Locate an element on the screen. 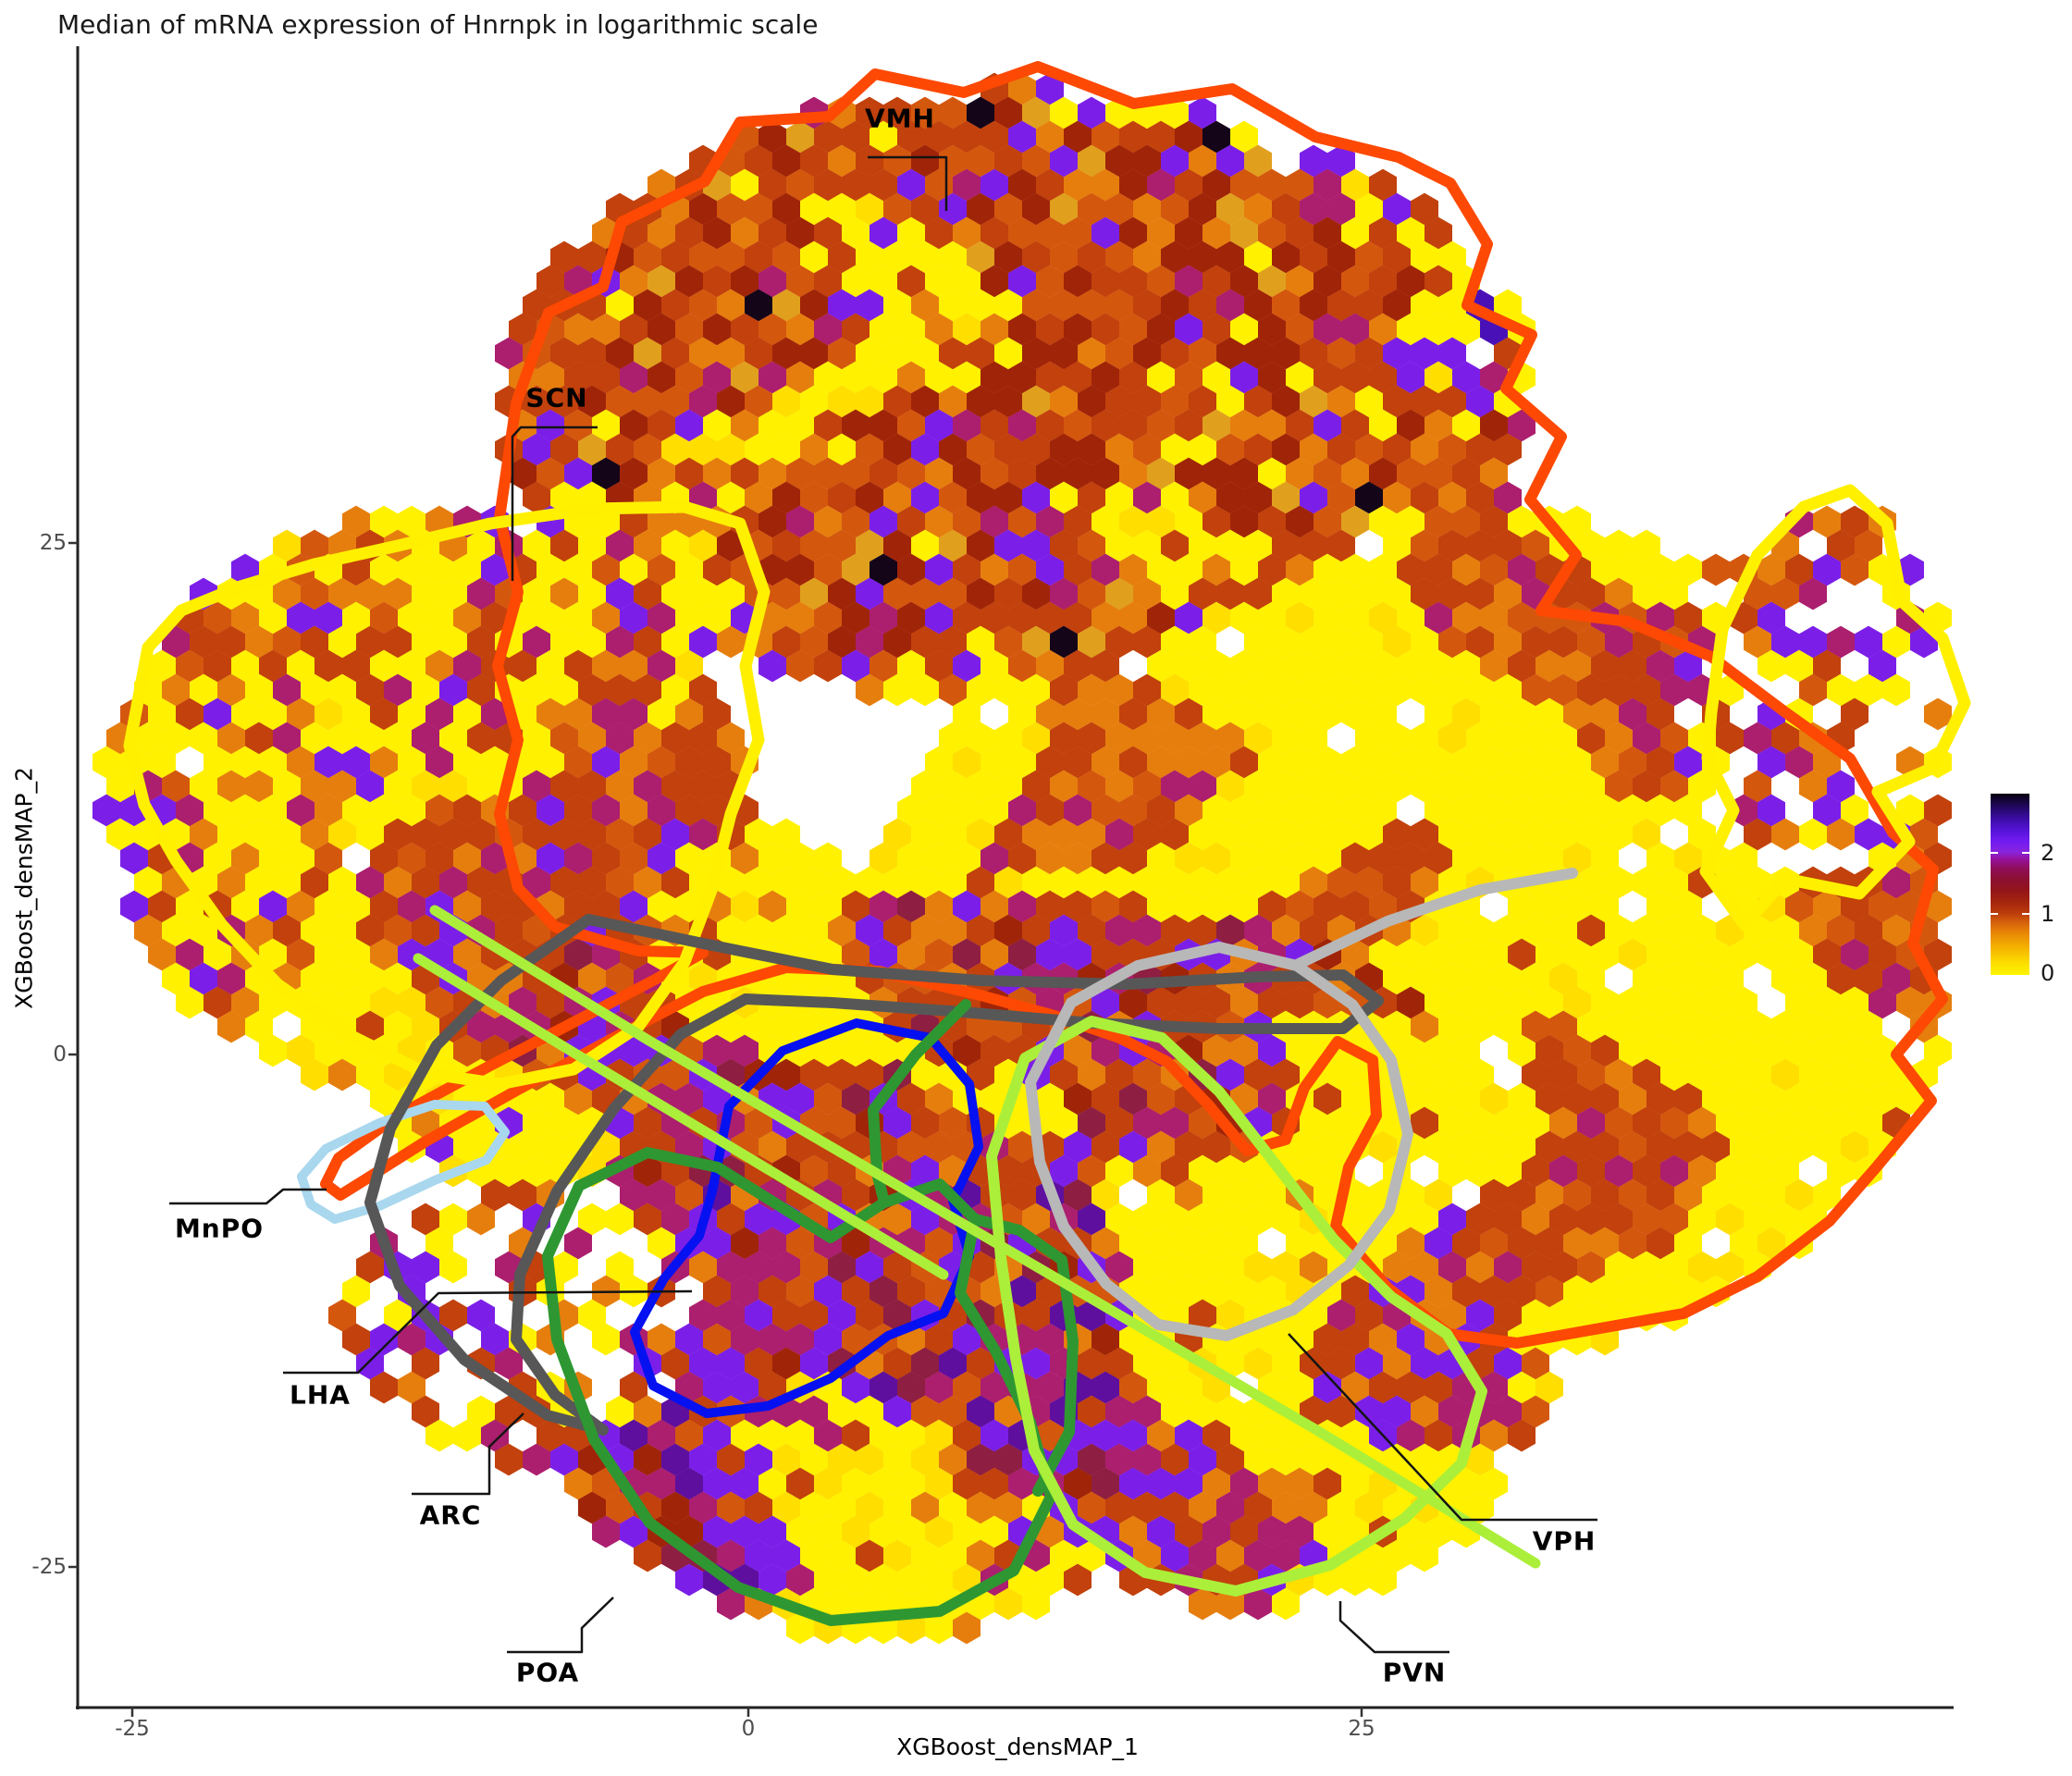  region-label-lha: LHA is located at coordinates (321, 1395).